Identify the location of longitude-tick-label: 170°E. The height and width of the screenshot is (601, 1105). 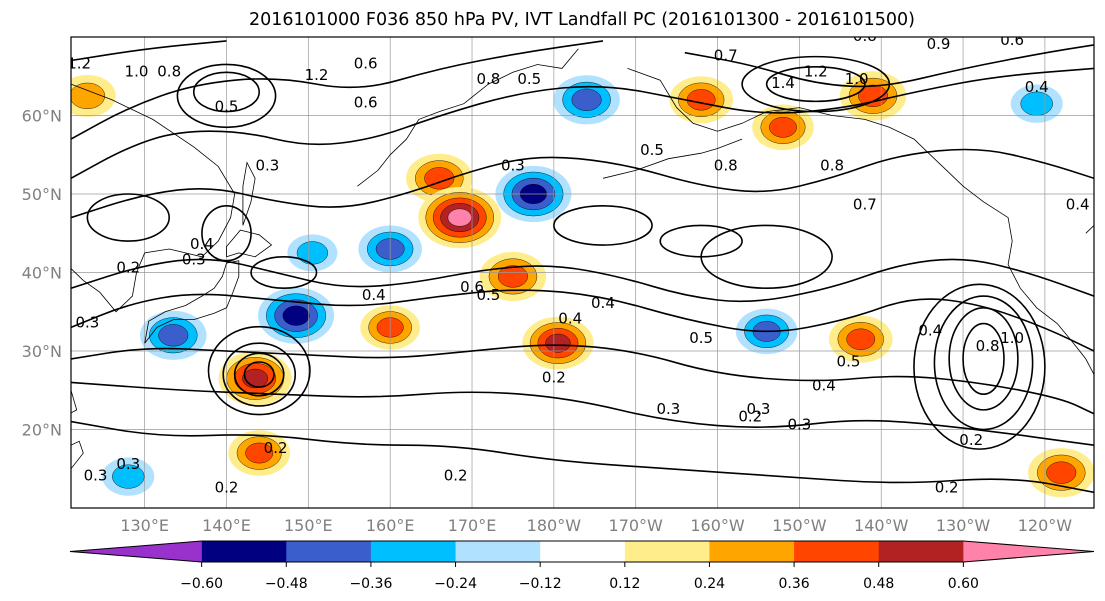
(472, 525).